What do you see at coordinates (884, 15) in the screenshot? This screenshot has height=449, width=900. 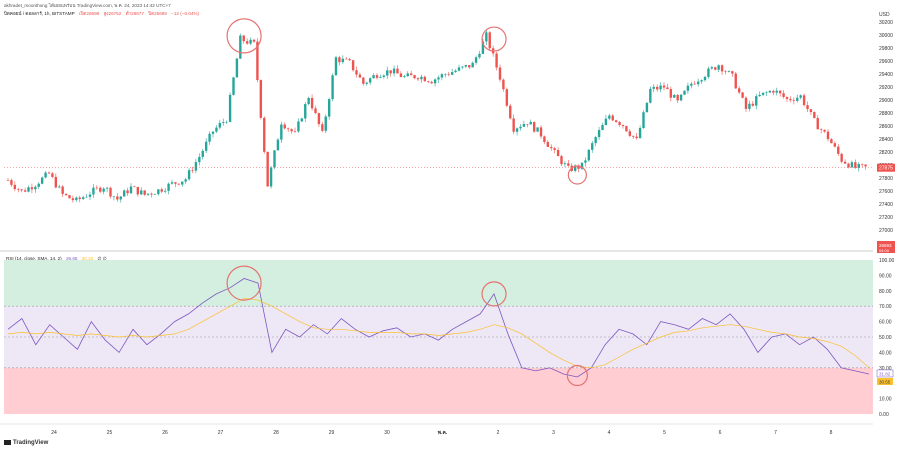 I see `currency-label: USD` at bounding box center [884, 15].